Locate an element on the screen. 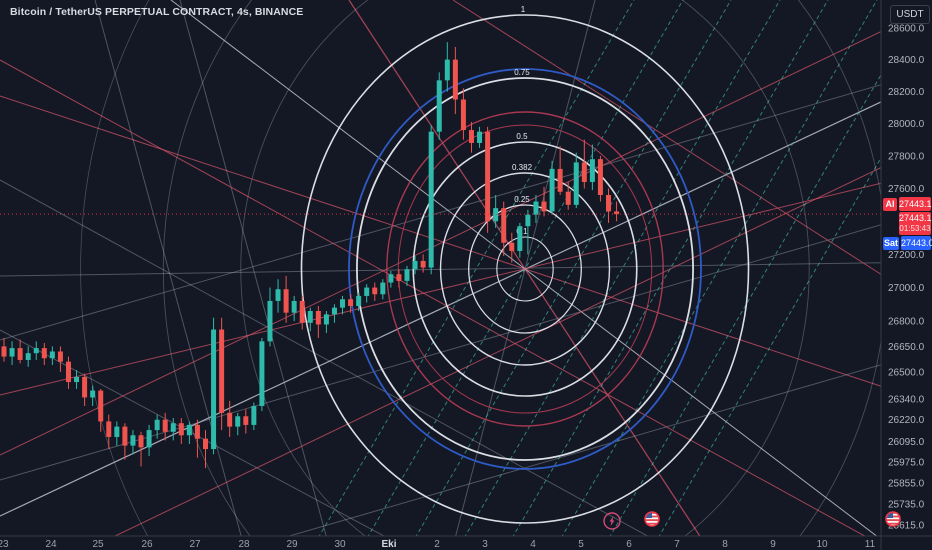 The width and height of the screenshot is (932, 550). price-tick-label: 25615.0 is located at coordinates (906, 526).